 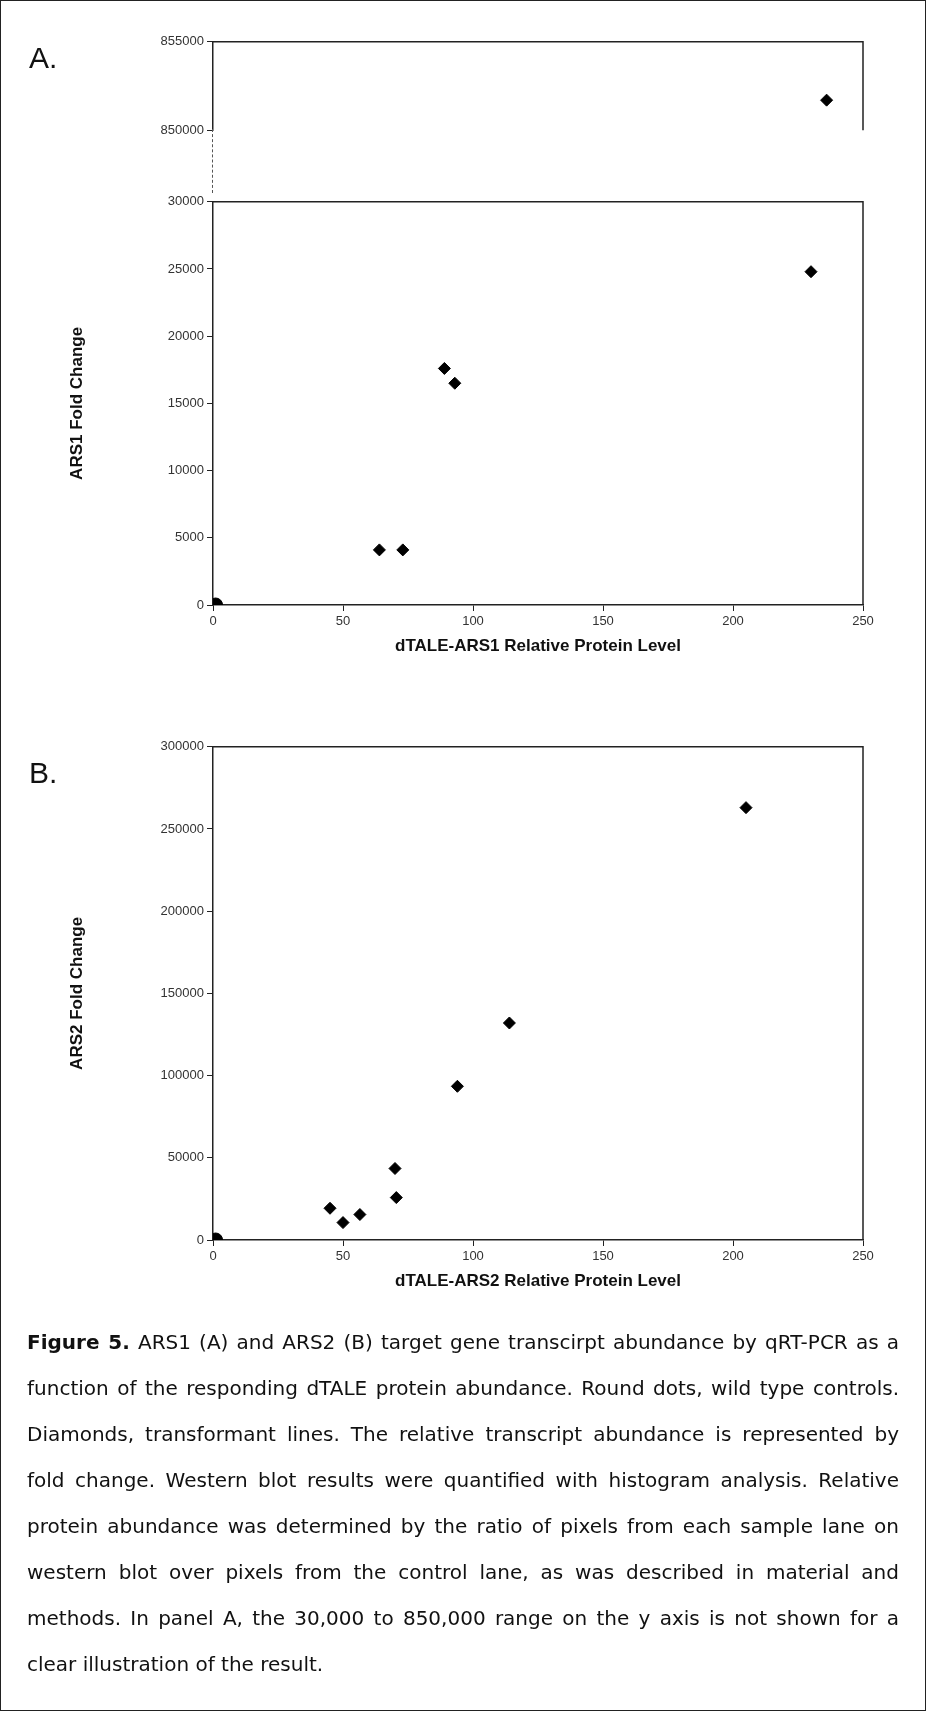 What do you see at coordinates (43, 58) in the screenshot?
I see `chart-title: A.` at bounding box center [43, 58].